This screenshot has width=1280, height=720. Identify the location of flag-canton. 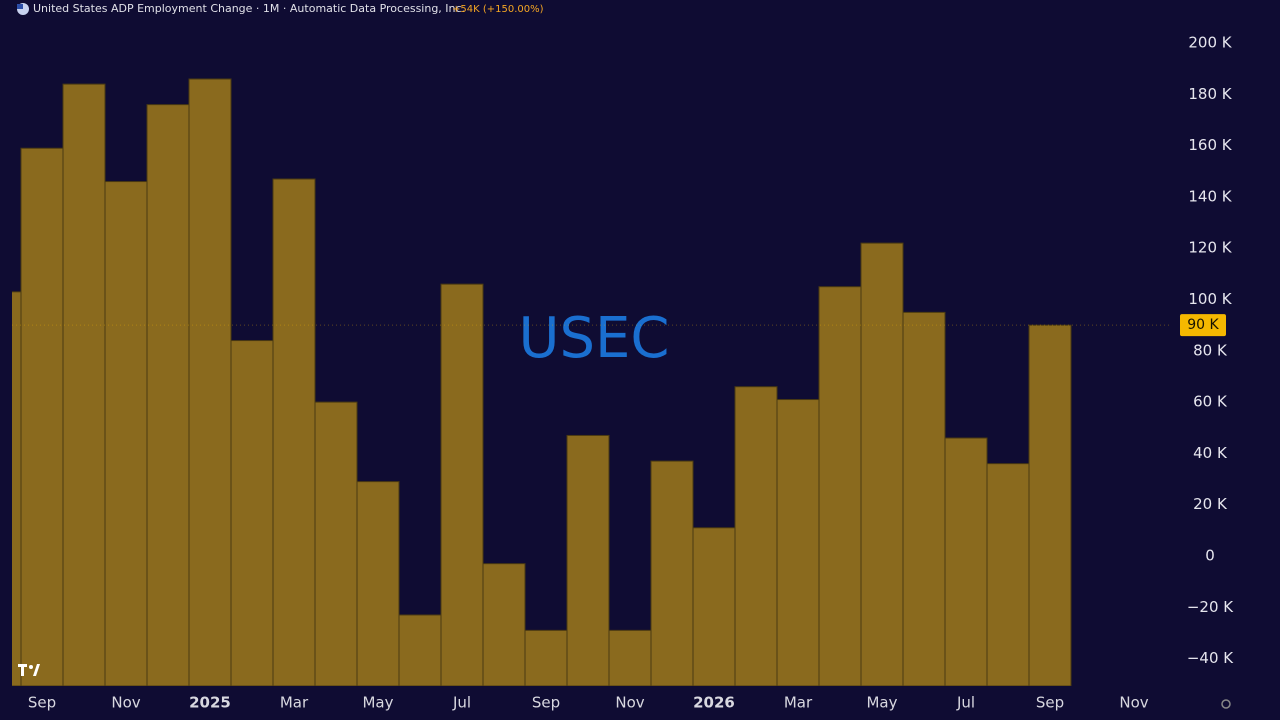
(20, 6).